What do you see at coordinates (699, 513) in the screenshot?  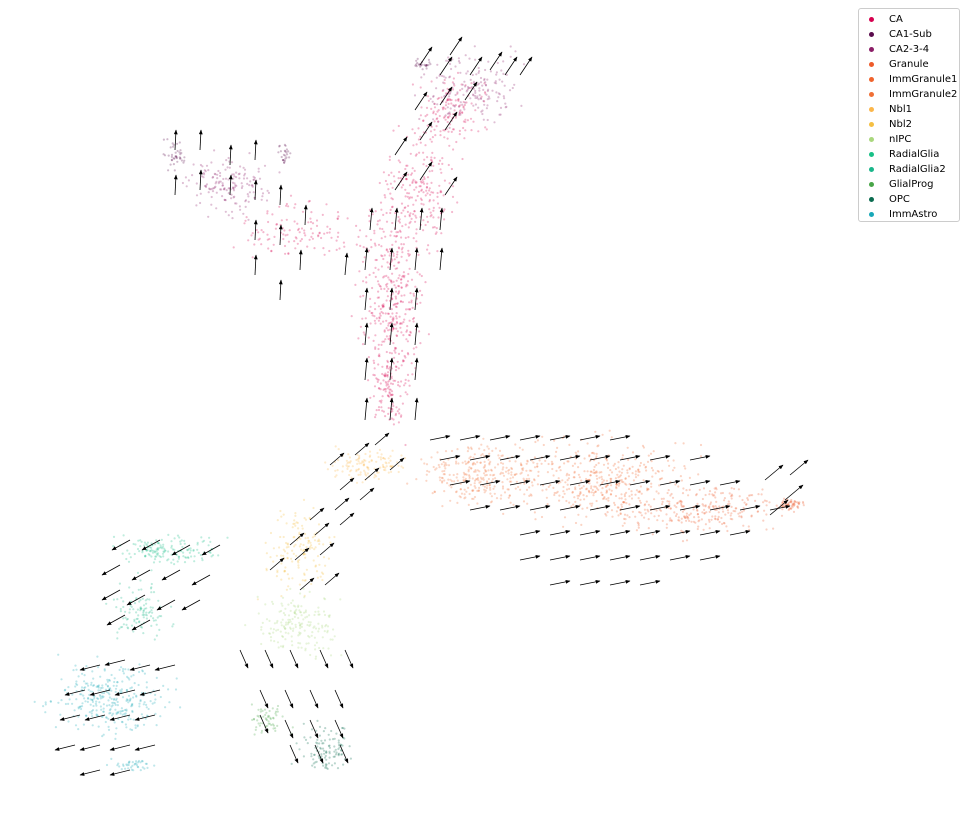 I see `cluster-granule` at bounding box center [699, 513].